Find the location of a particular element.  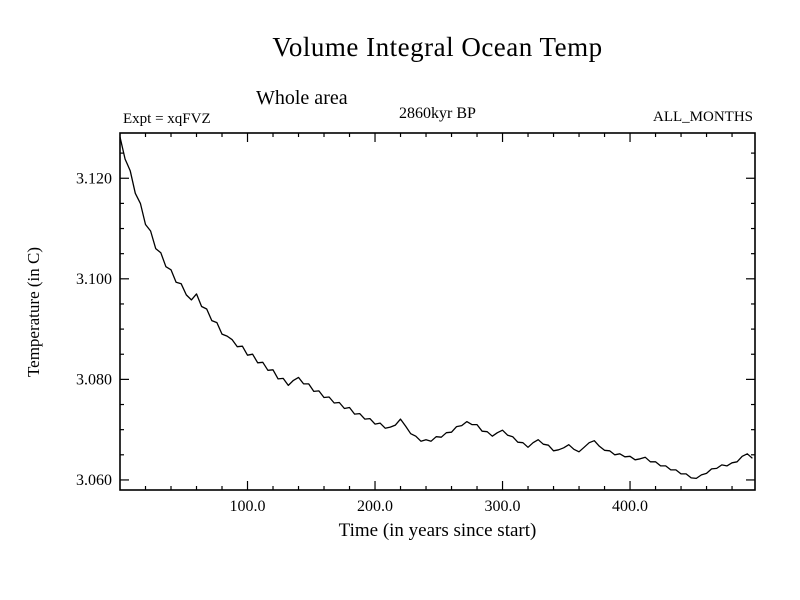

svg-text: 3.060 is located at coordinates (94, 480).